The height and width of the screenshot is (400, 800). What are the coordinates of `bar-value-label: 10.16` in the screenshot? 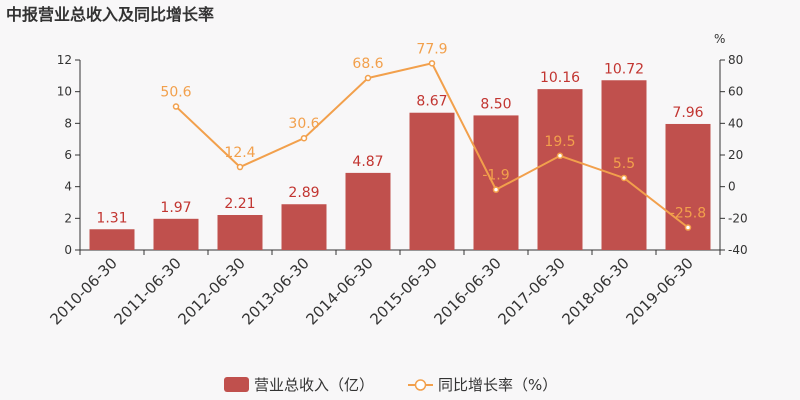 It's located at (560, 78).